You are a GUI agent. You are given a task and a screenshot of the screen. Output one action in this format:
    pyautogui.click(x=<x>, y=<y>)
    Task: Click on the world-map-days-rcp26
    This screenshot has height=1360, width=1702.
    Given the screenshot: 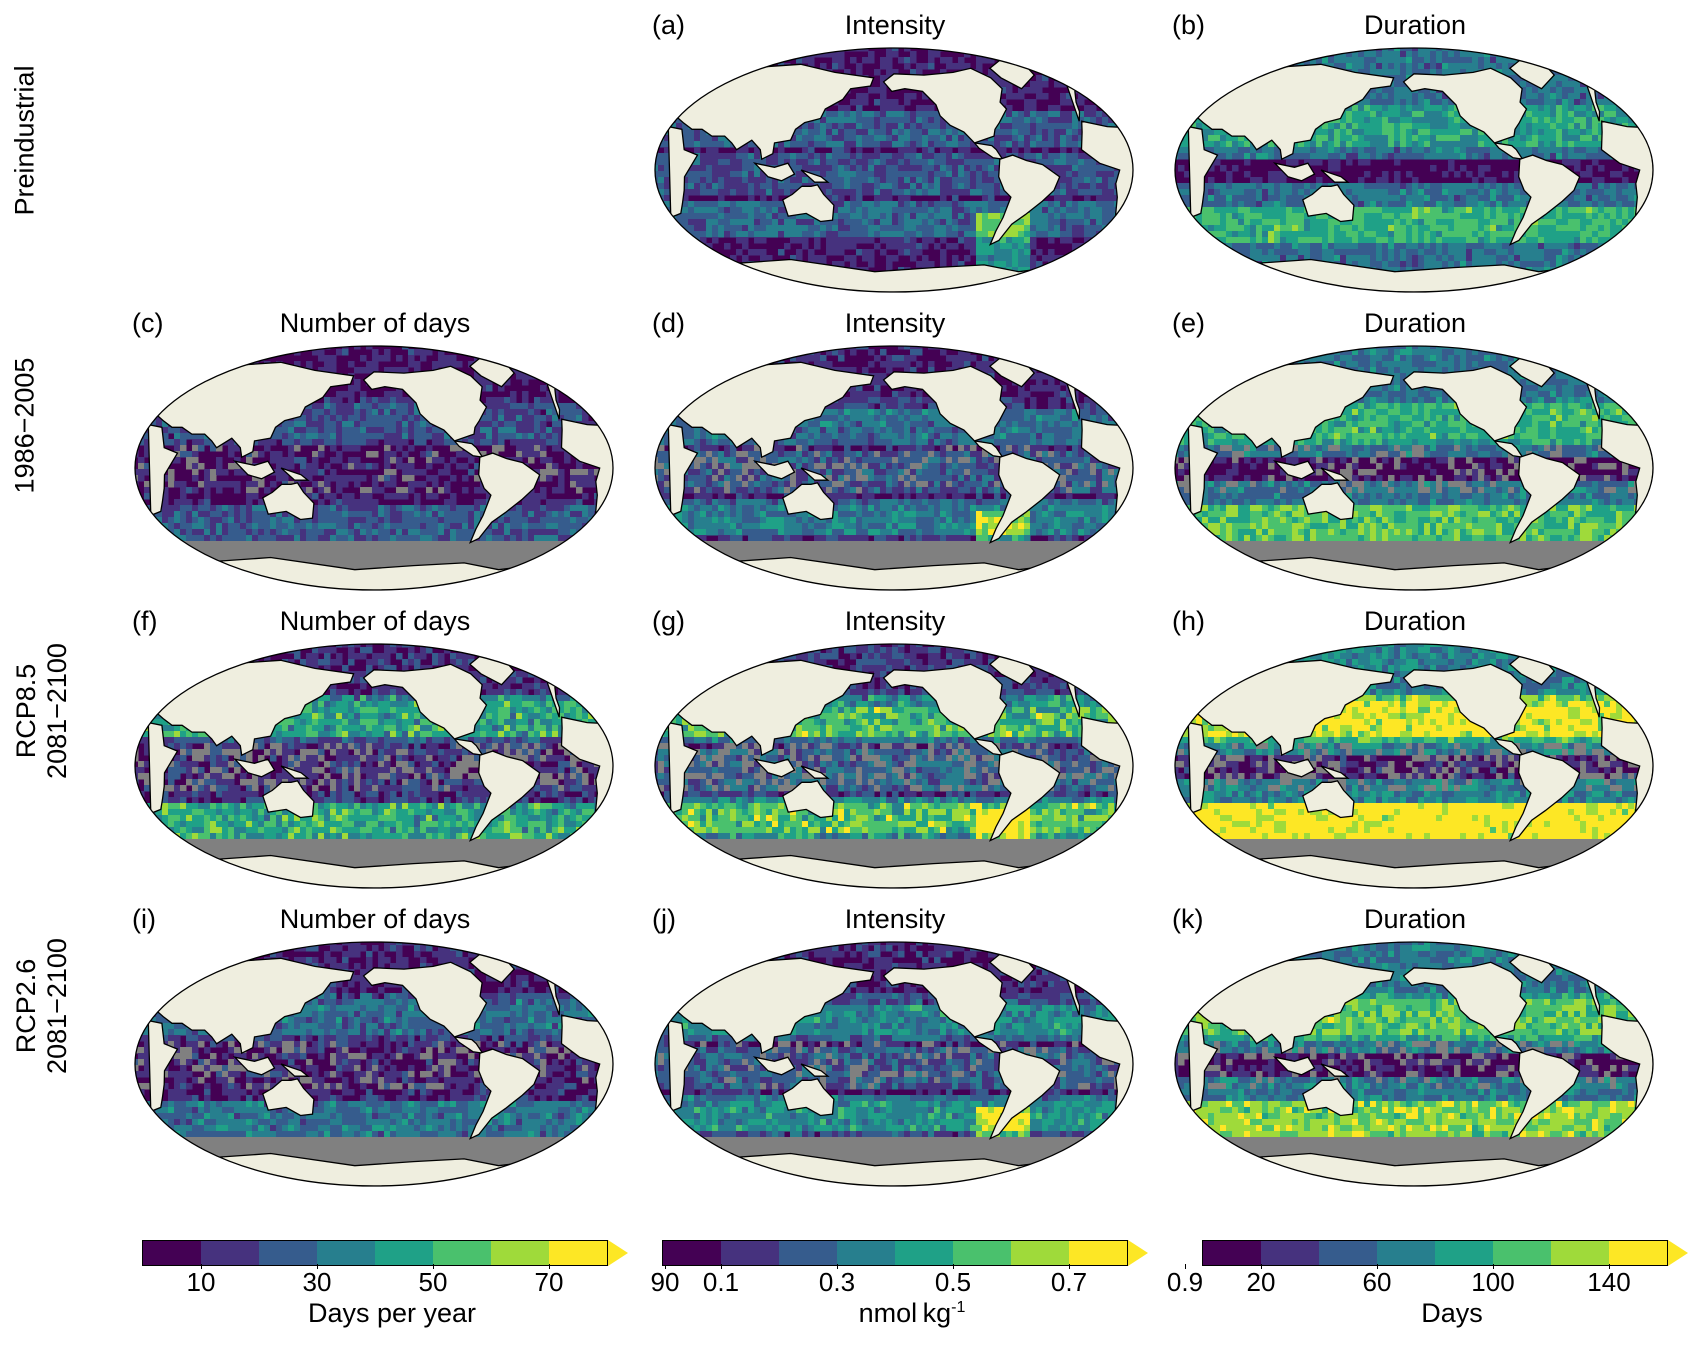 What is the action you would take?
    pyautogui.click(x=374, y=1064)
    